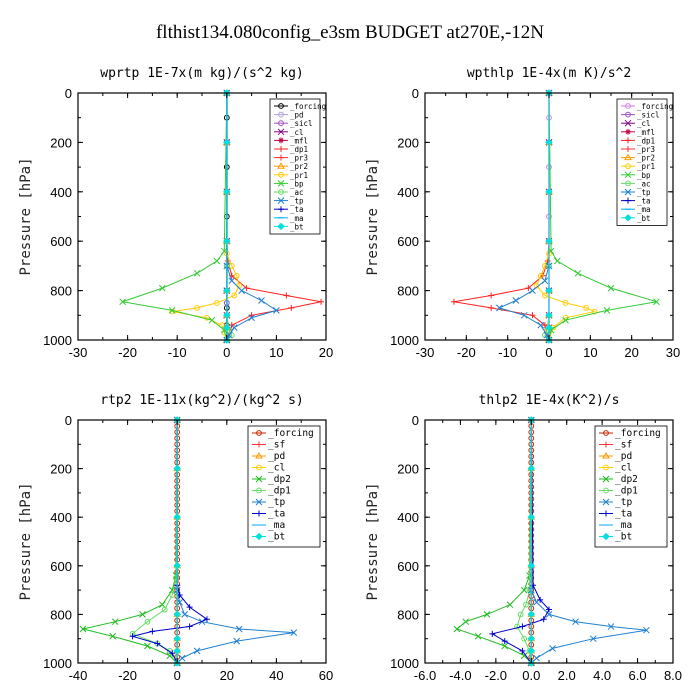  Describe the element at coordinates (673, 675) in the screenshot. I see `x-tick-label: 8.0` at that location.